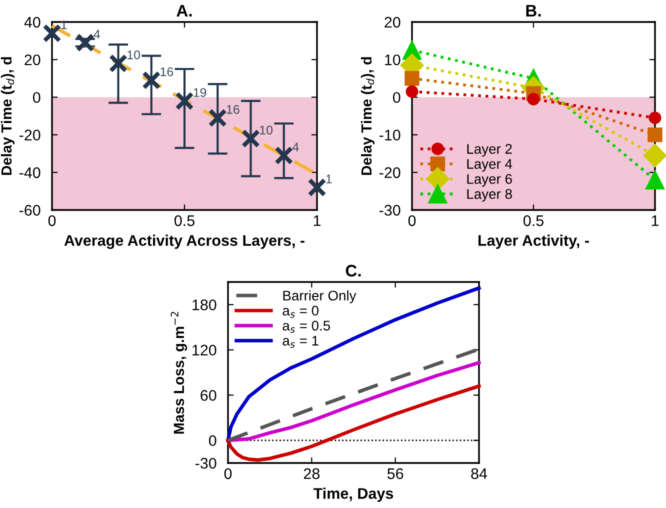  What do you see at coordinates (29, 172) in the screenshot?
I see `y-tick-label: -40` at bounding box center [29, 172].